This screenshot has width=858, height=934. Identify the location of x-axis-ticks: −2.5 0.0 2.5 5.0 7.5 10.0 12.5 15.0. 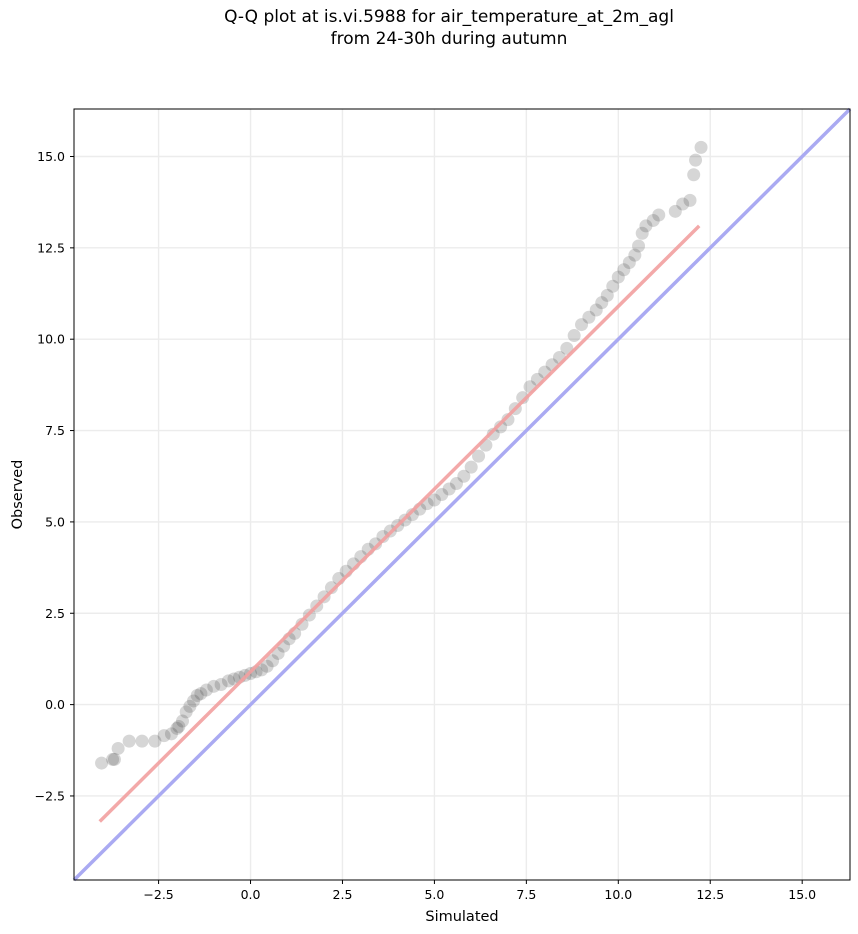
(479, 891).